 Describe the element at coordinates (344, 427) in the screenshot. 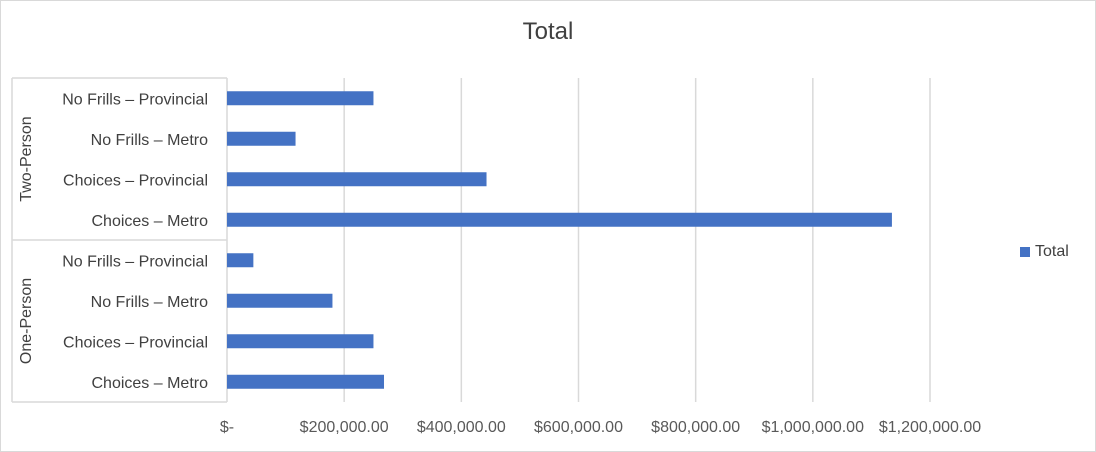

I see `x-tick-label: $200,000.00` at that location.